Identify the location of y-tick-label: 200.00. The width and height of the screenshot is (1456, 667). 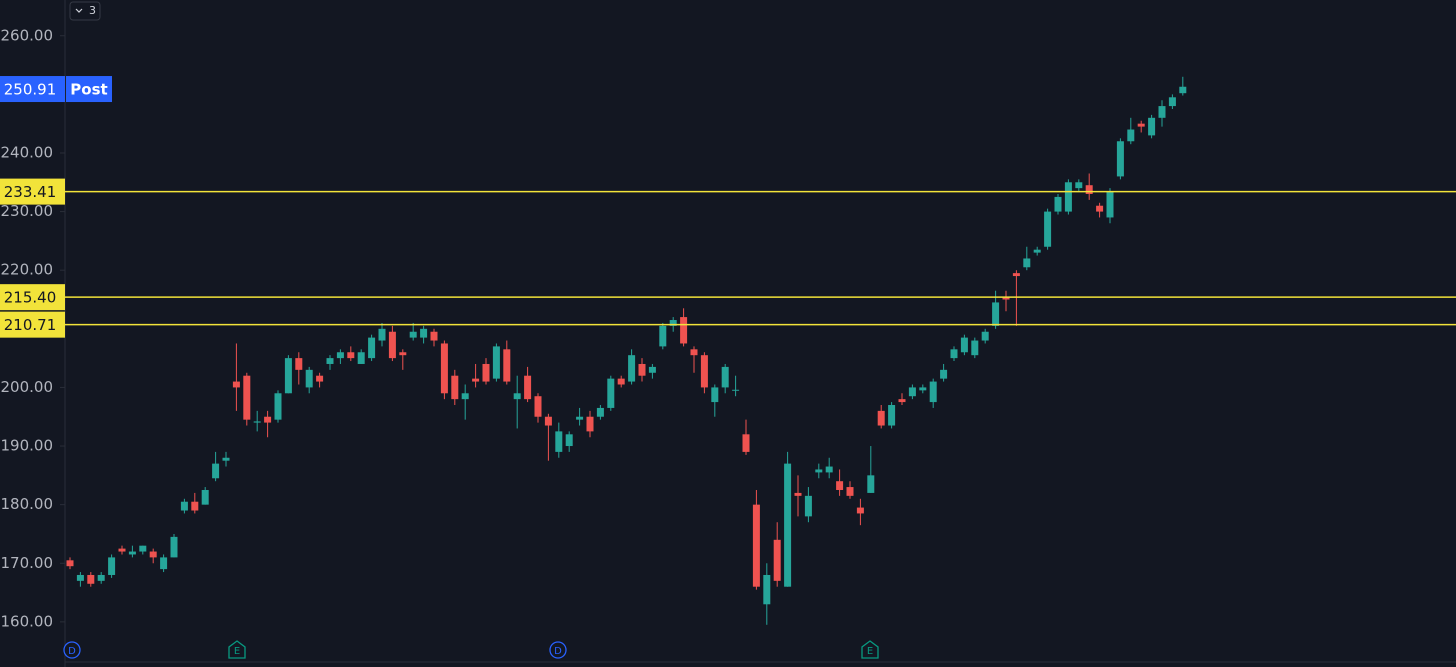
(27, 387).